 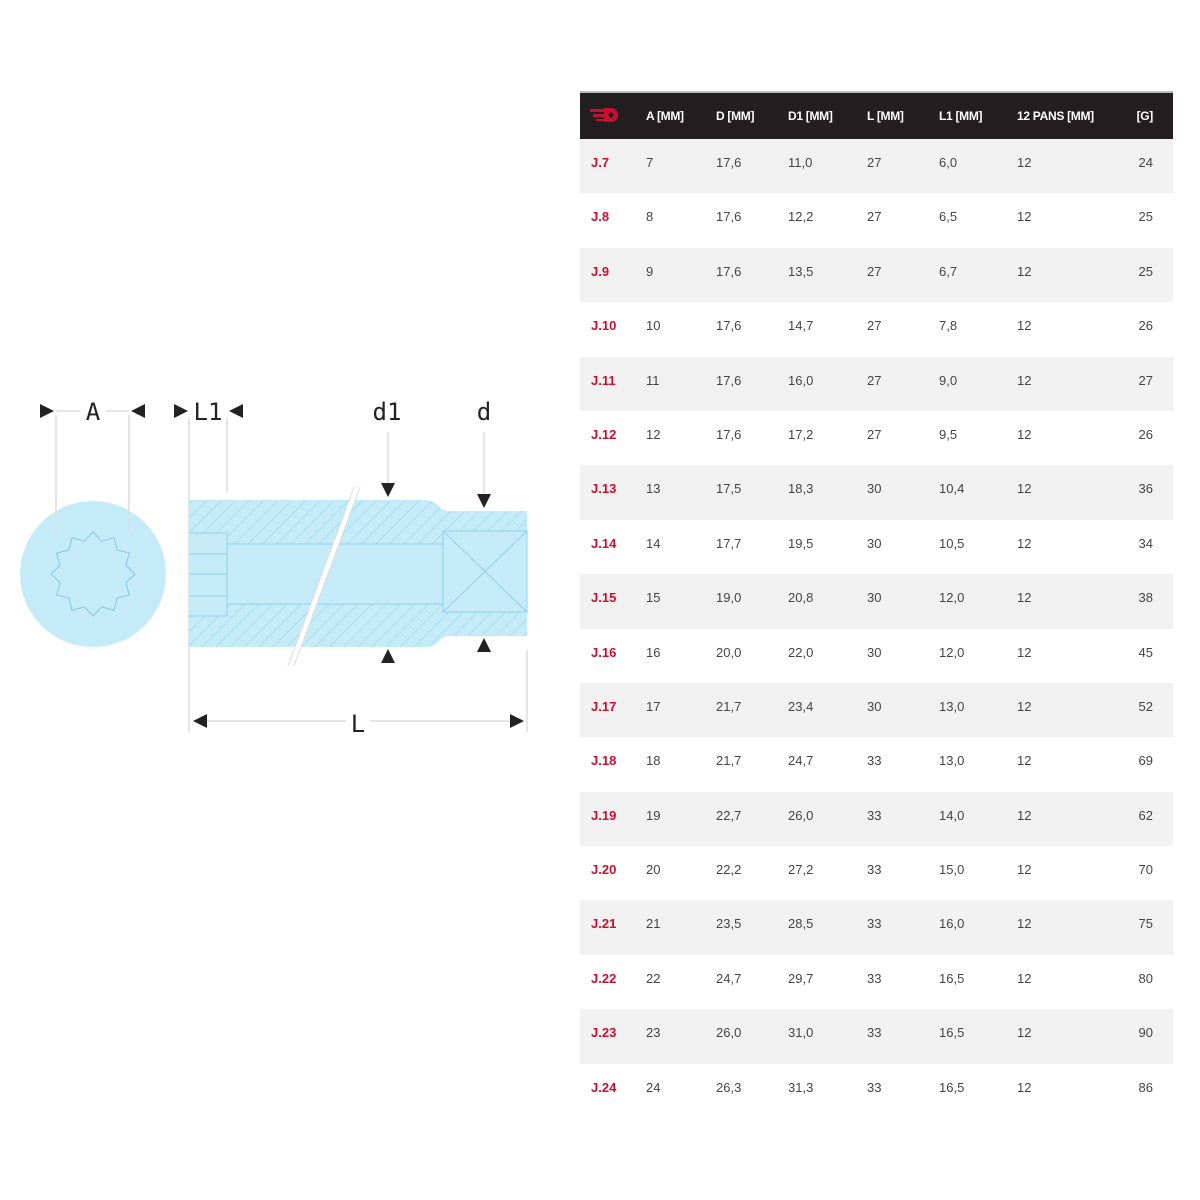 I want to click on cell-l1: 6,0, so click(x=948, y=162).